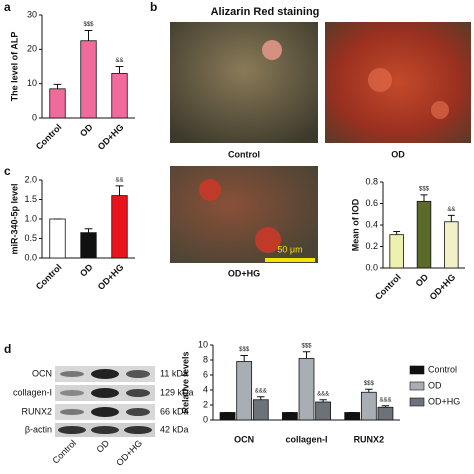 The height and width of the screenshot is (474, 474). Describe the element at coordinates (7, 7) in the screenshot. I see `panel-label: a` at that location.